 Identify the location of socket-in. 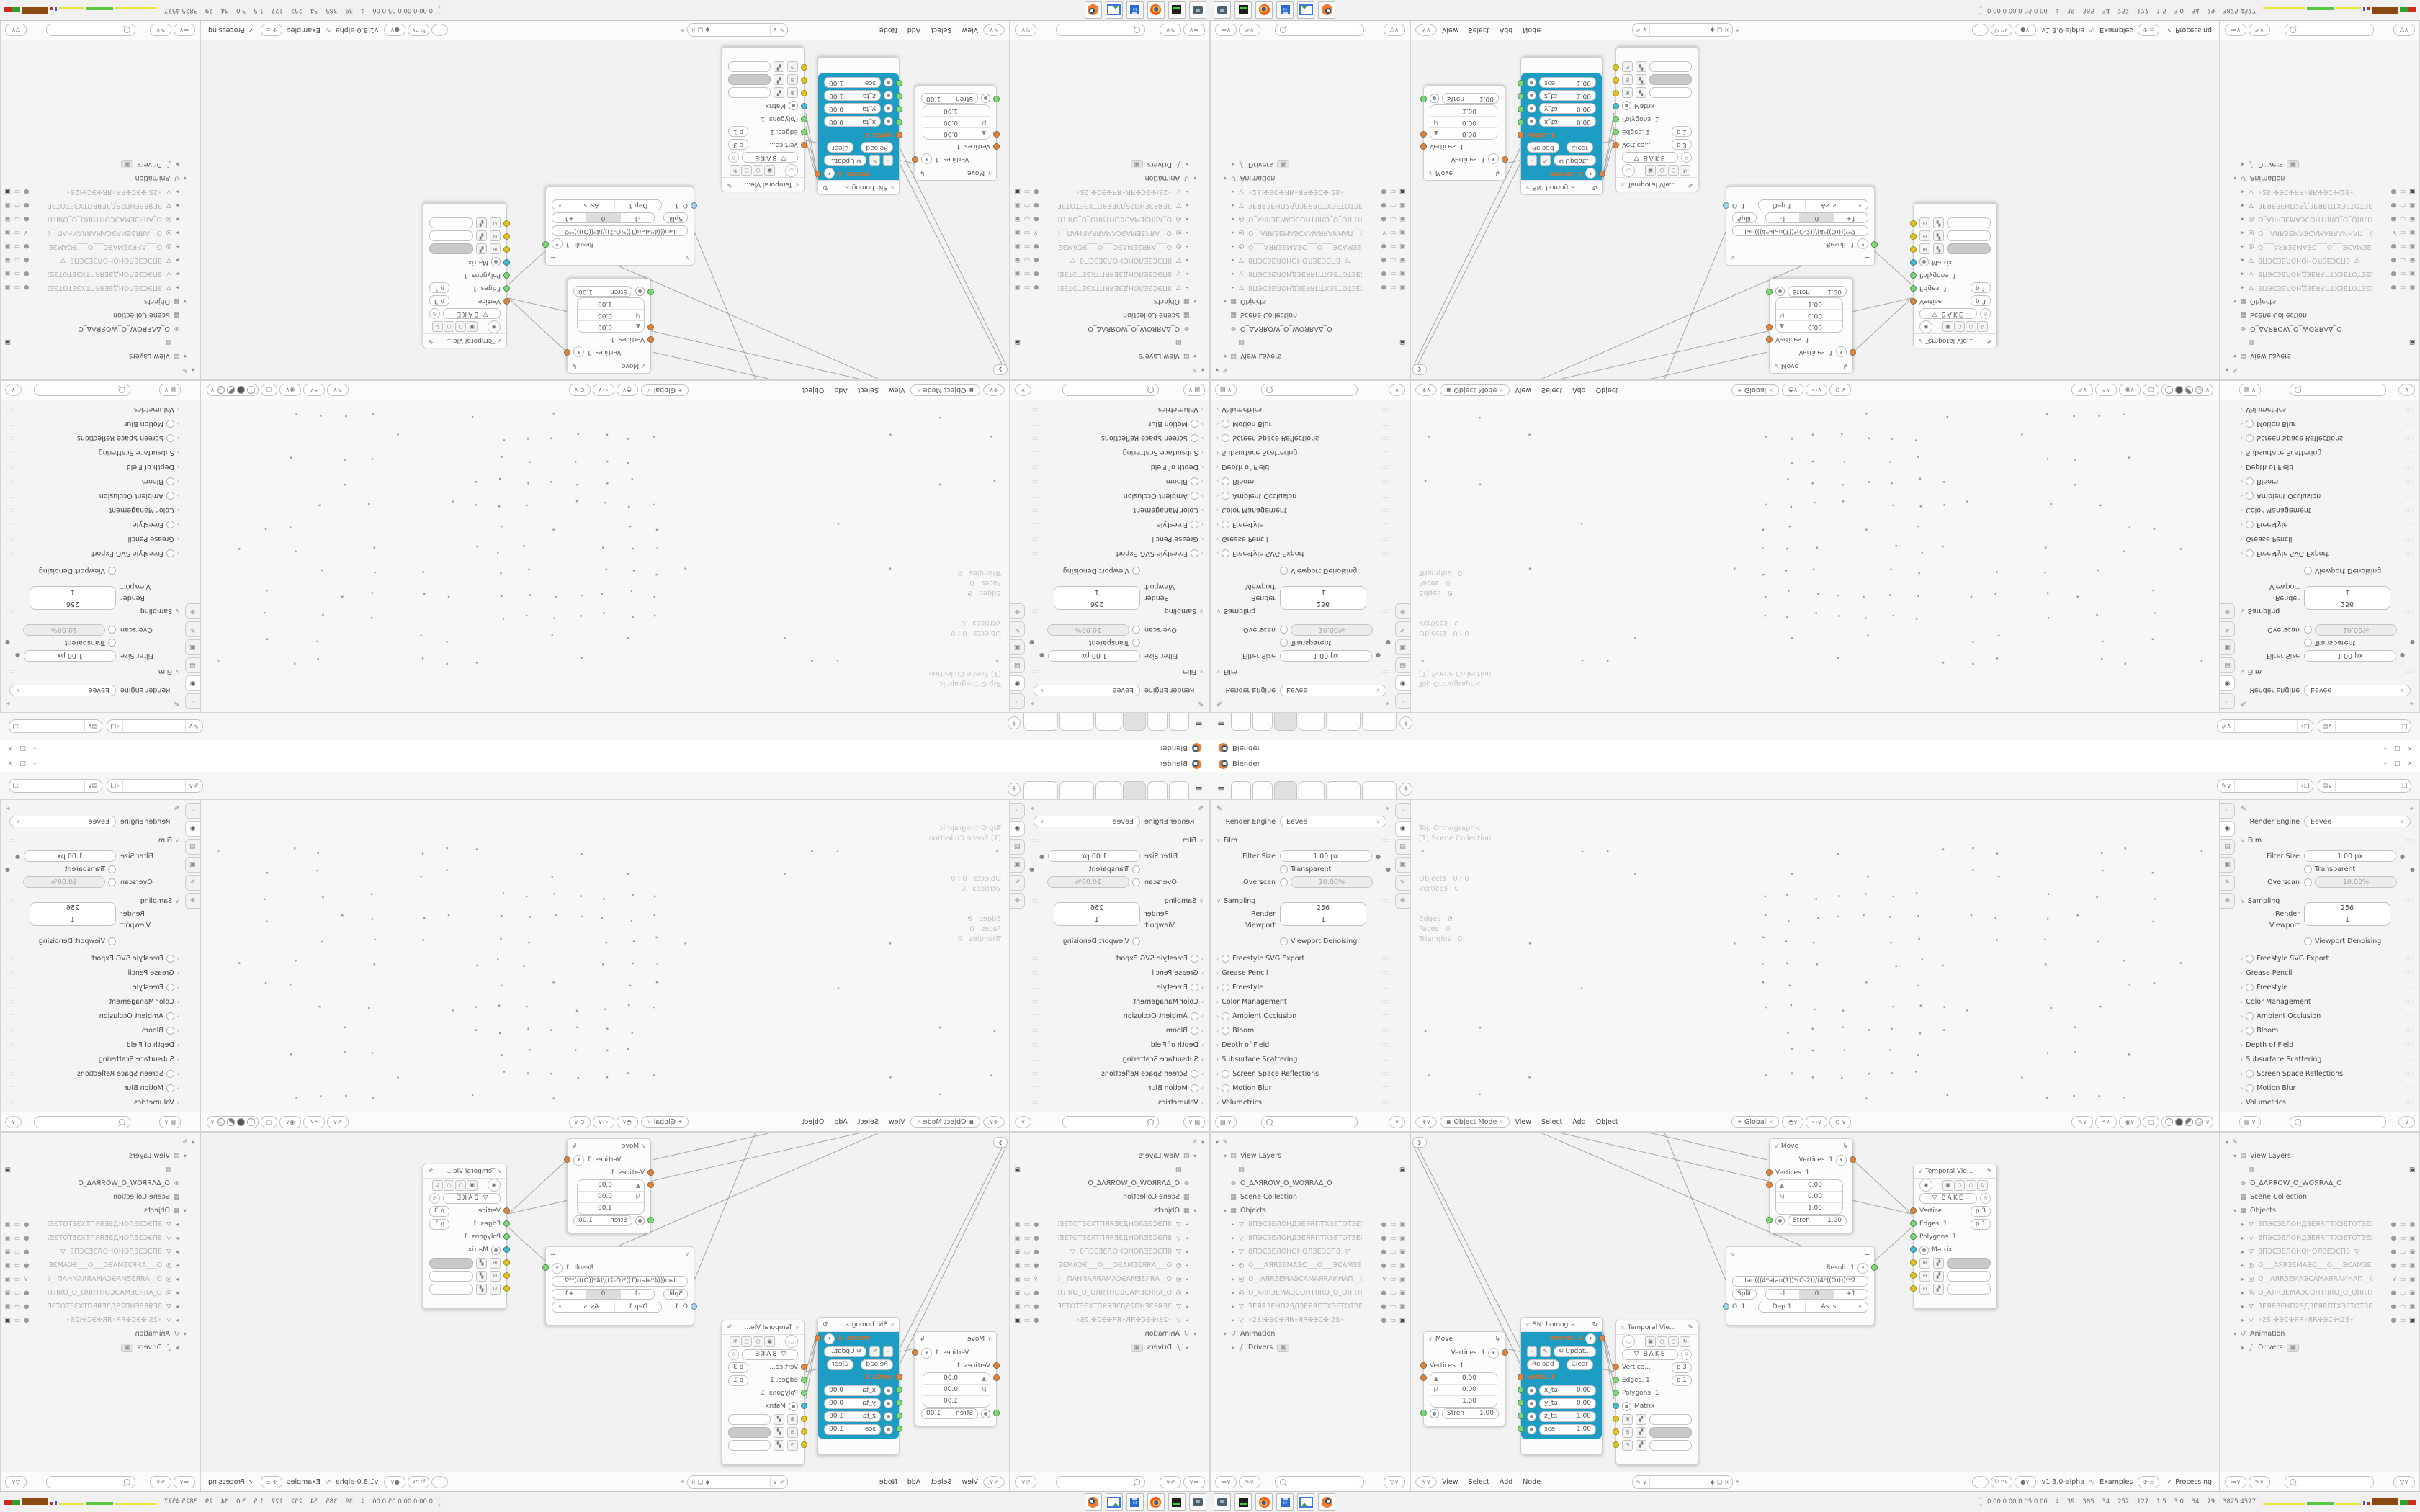
(899, 122).